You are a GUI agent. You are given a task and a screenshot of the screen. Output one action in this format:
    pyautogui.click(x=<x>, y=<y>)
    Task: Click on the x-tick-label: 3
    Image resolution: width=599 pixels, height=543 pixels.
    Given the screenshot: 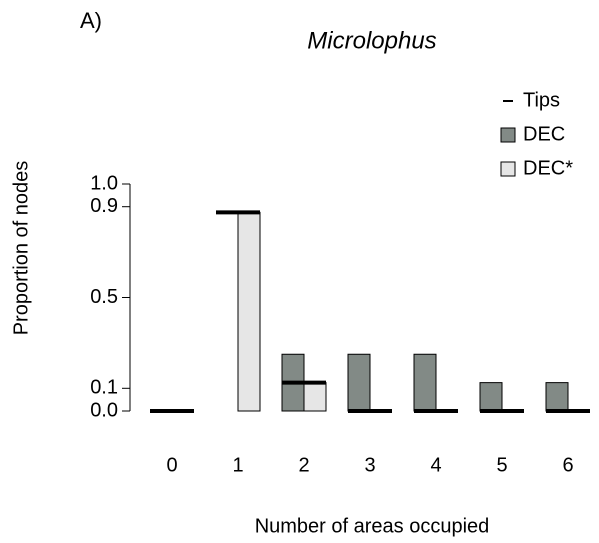 What is the action you would take?
    pyautogui.click(x=369, y=465)
    